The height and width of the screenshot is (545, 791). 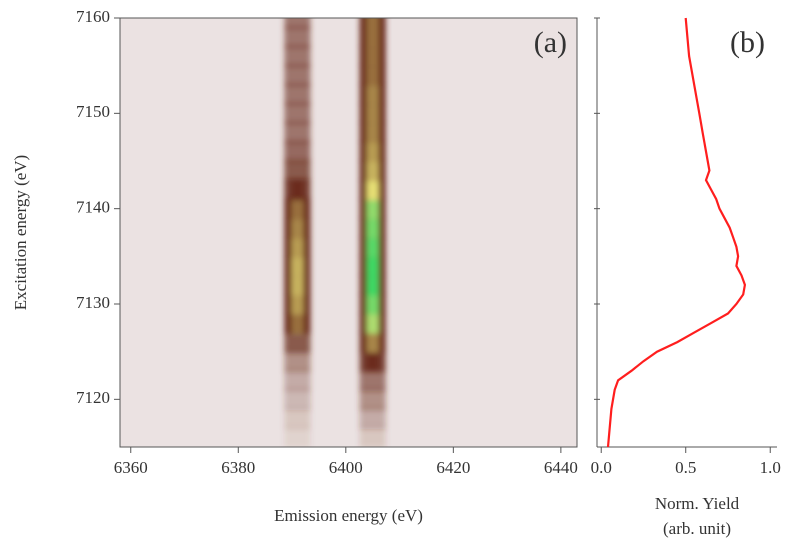 I want to click on x-axis-label: Norm. Yield, so click(x=697, y=503).